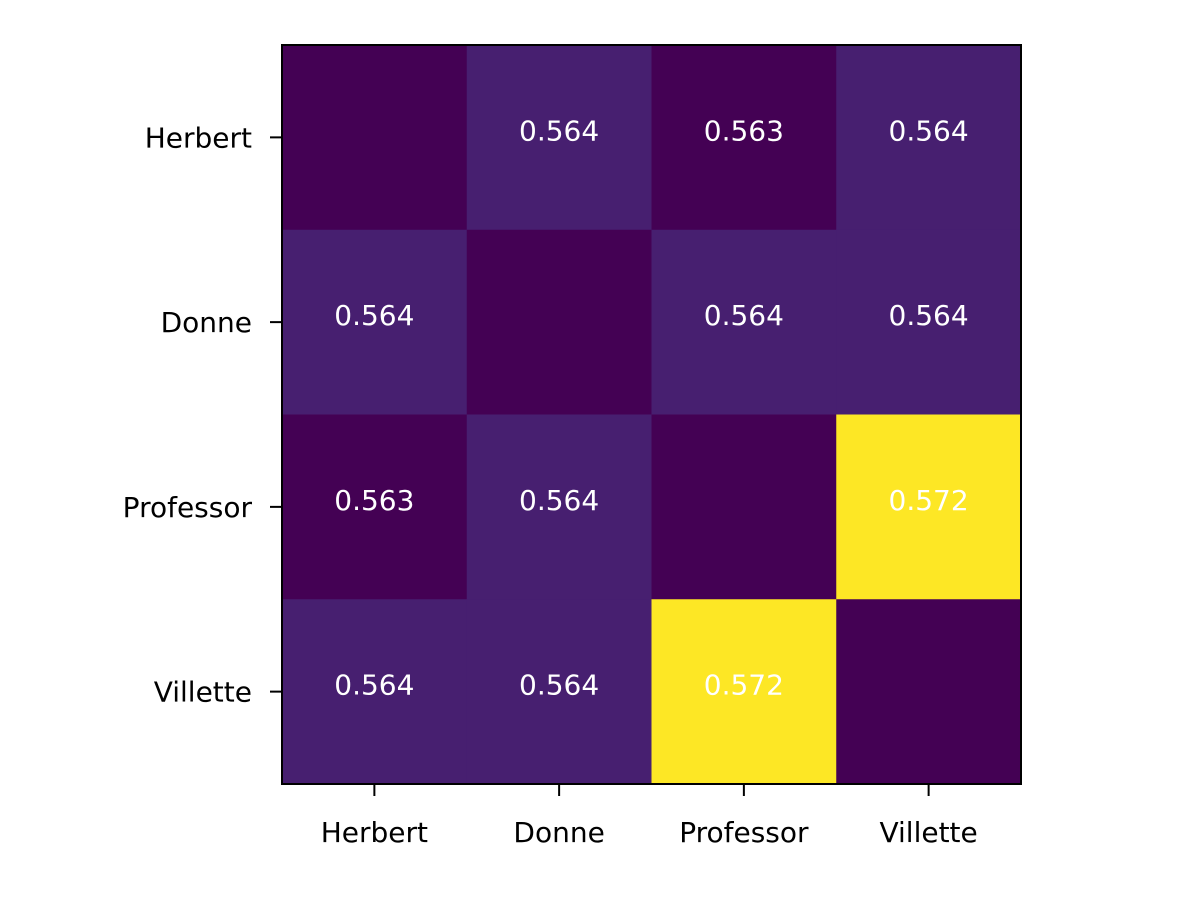 The height and width of the screenshot is (900, 1200). I want to click on cell-value-label-0-3: 0.564, so click(929, 130).